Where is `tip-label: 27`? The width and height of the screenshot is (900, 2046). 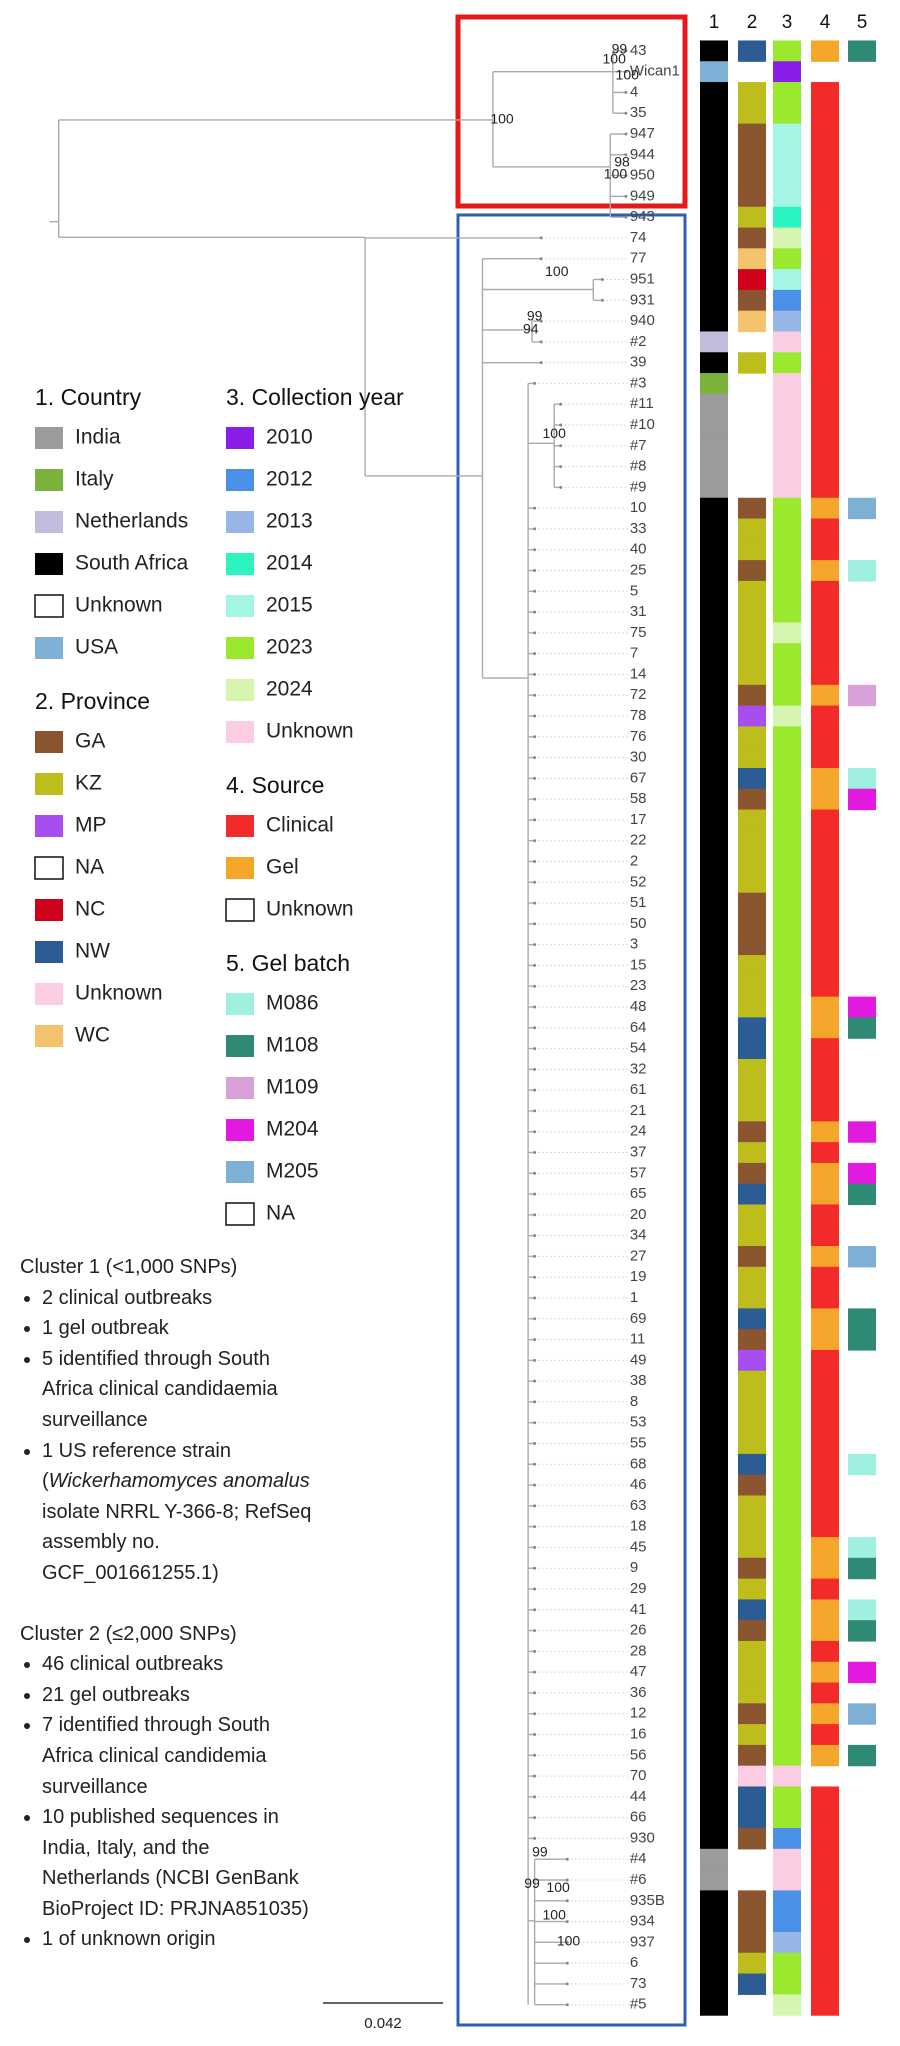 tip-label: 27 is located at coordinates (638, 1255).